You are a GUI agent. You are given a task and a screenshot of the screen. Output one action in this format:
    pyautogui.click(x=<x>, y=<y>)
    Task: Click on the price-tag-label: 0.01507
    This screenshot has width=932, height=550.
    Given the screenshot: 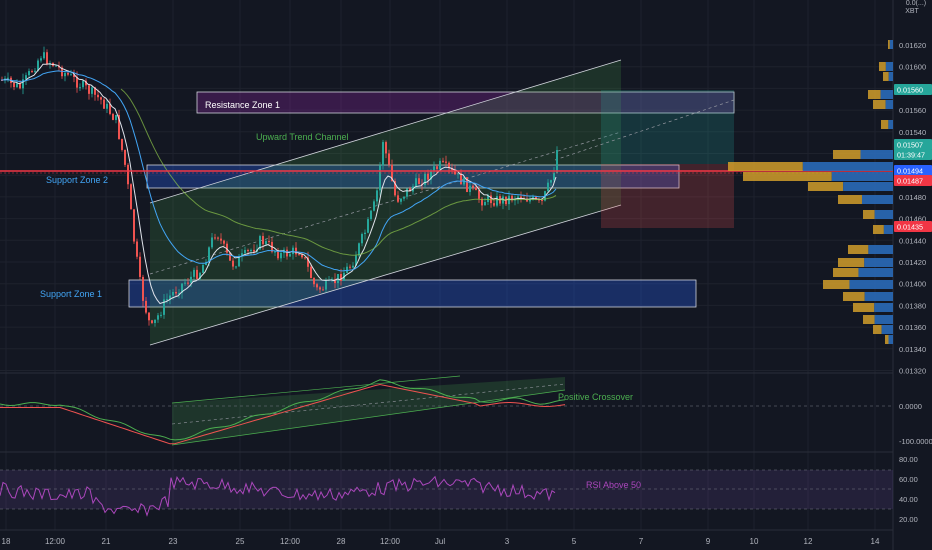 What is the action you would take?
    pyautogui.click(x=910, y=145)
    